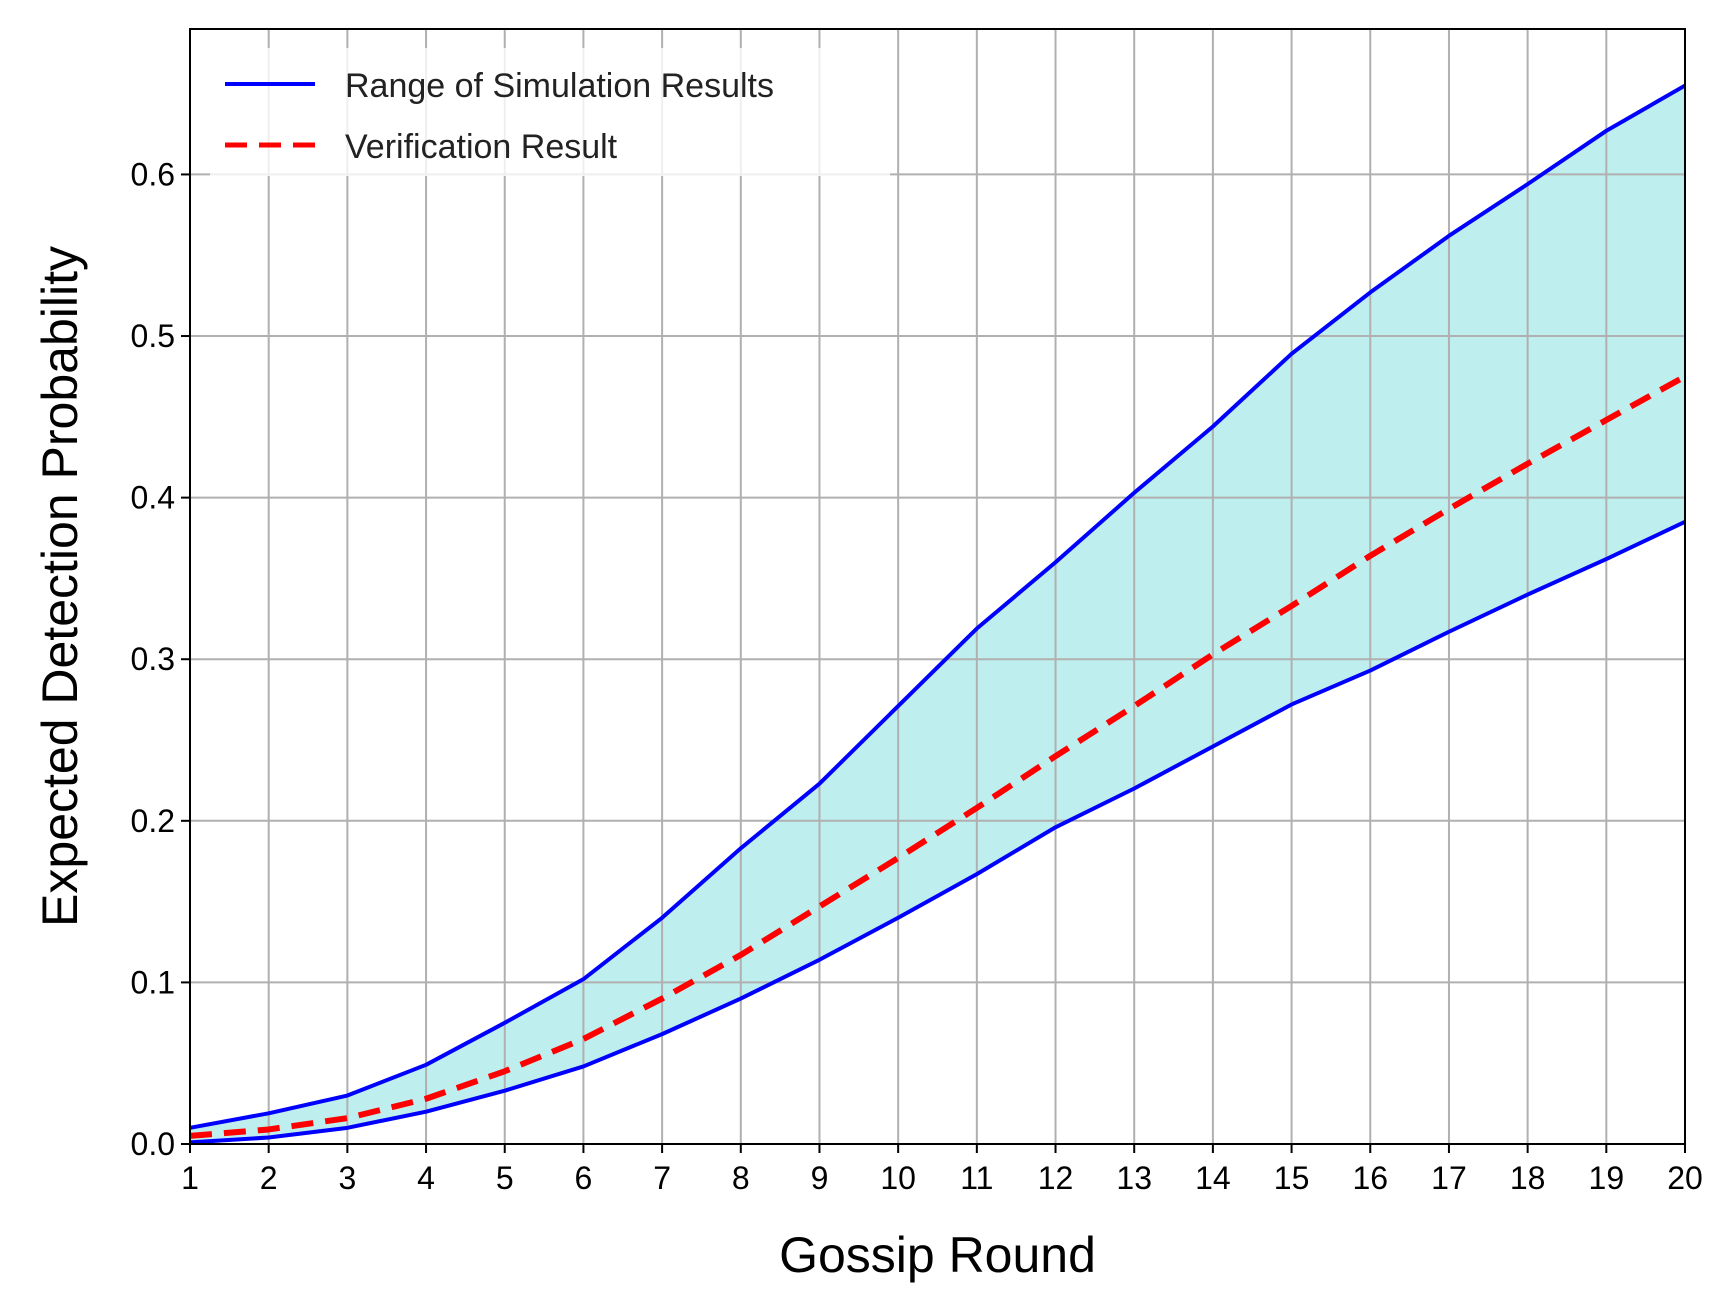 The image size is (1729, 1309). I want to click on y-tick-label-0.2: 0.2, so click(153, 821).